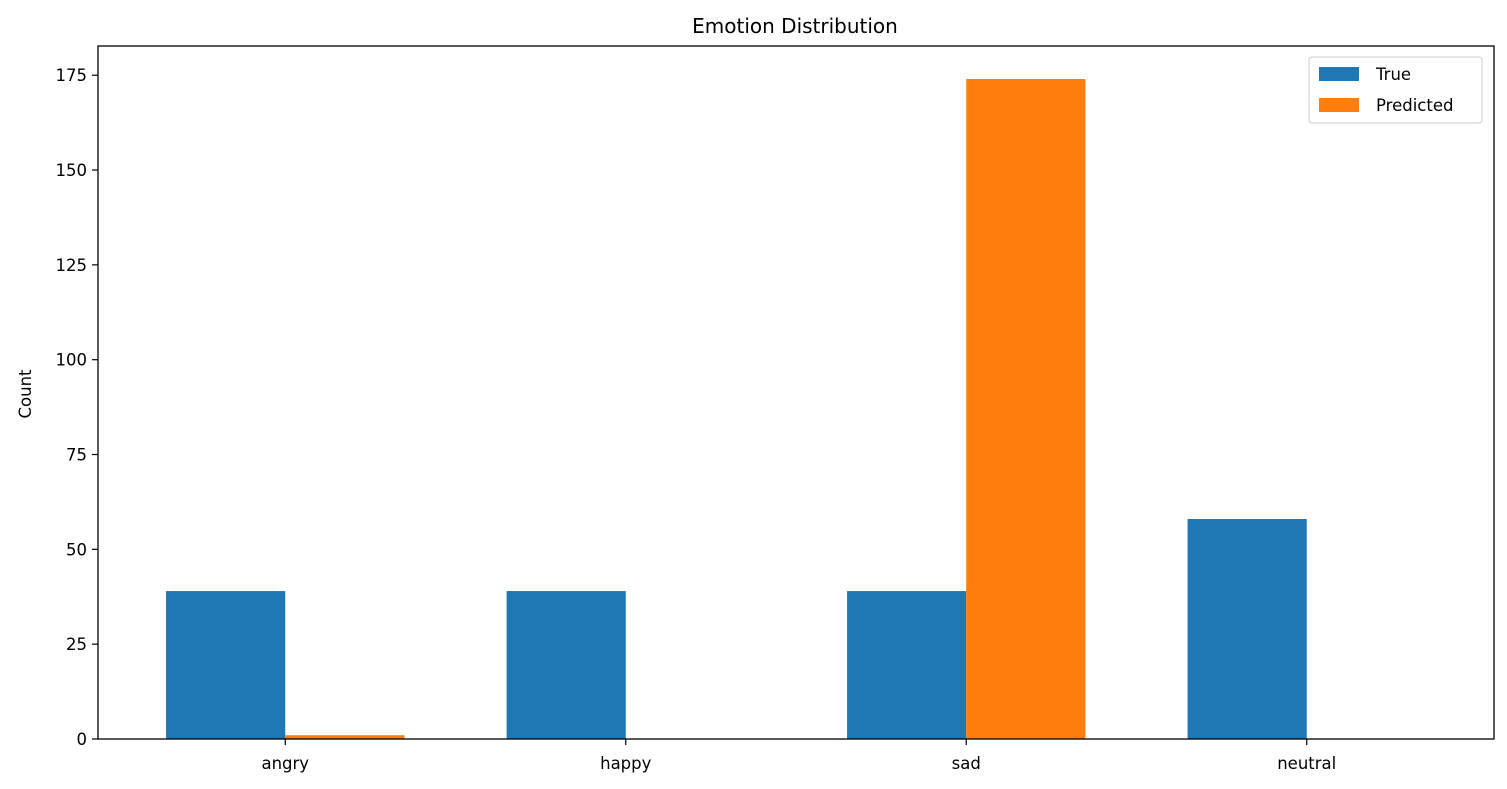  Describe the element at coordinates (226, 665) in the screenshot. I see `bar-true-angry` at that location.